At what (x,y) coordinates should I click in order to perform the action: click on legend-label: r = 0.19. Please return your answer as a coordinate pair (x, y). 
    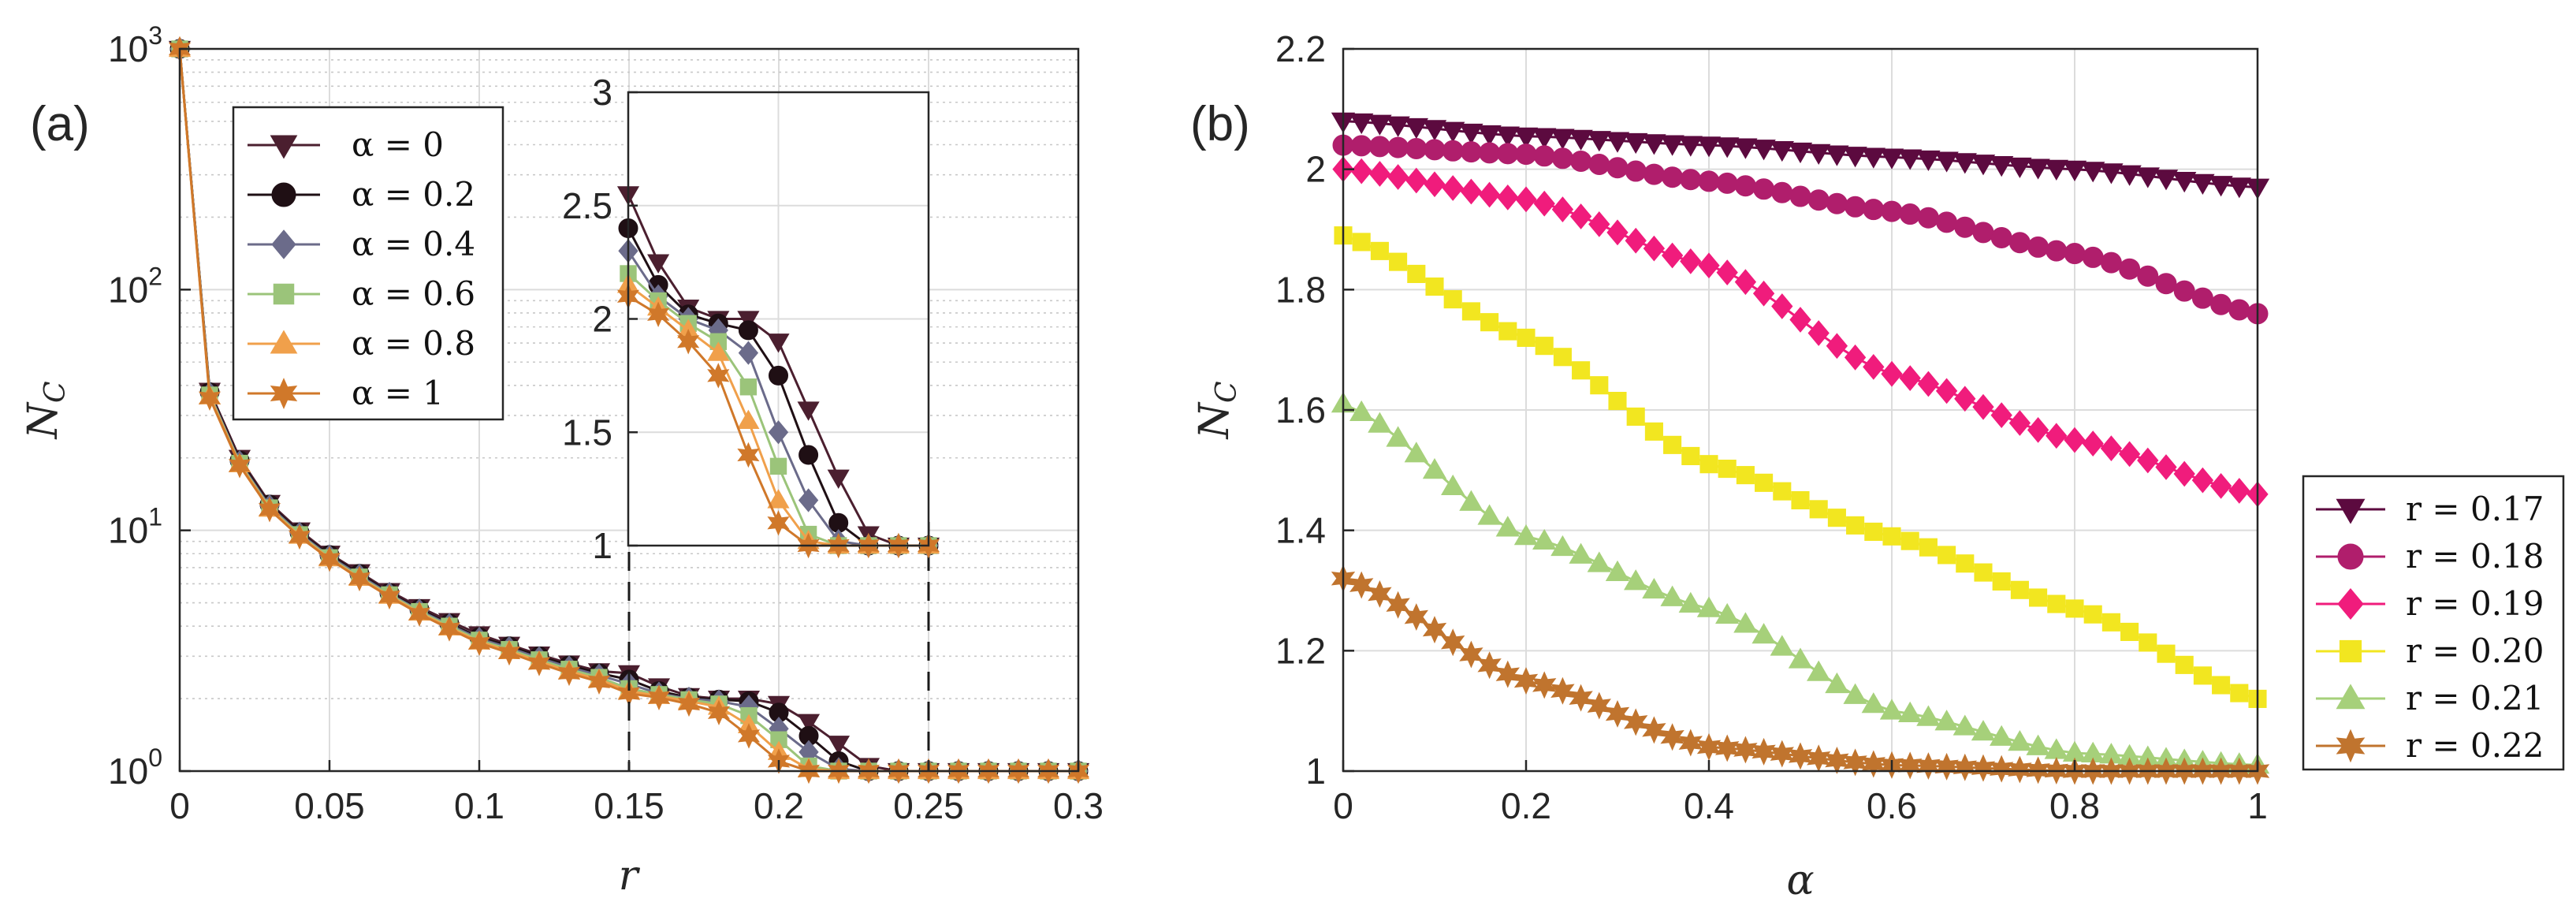
    Looking at the image, I should click on (2475, 603).